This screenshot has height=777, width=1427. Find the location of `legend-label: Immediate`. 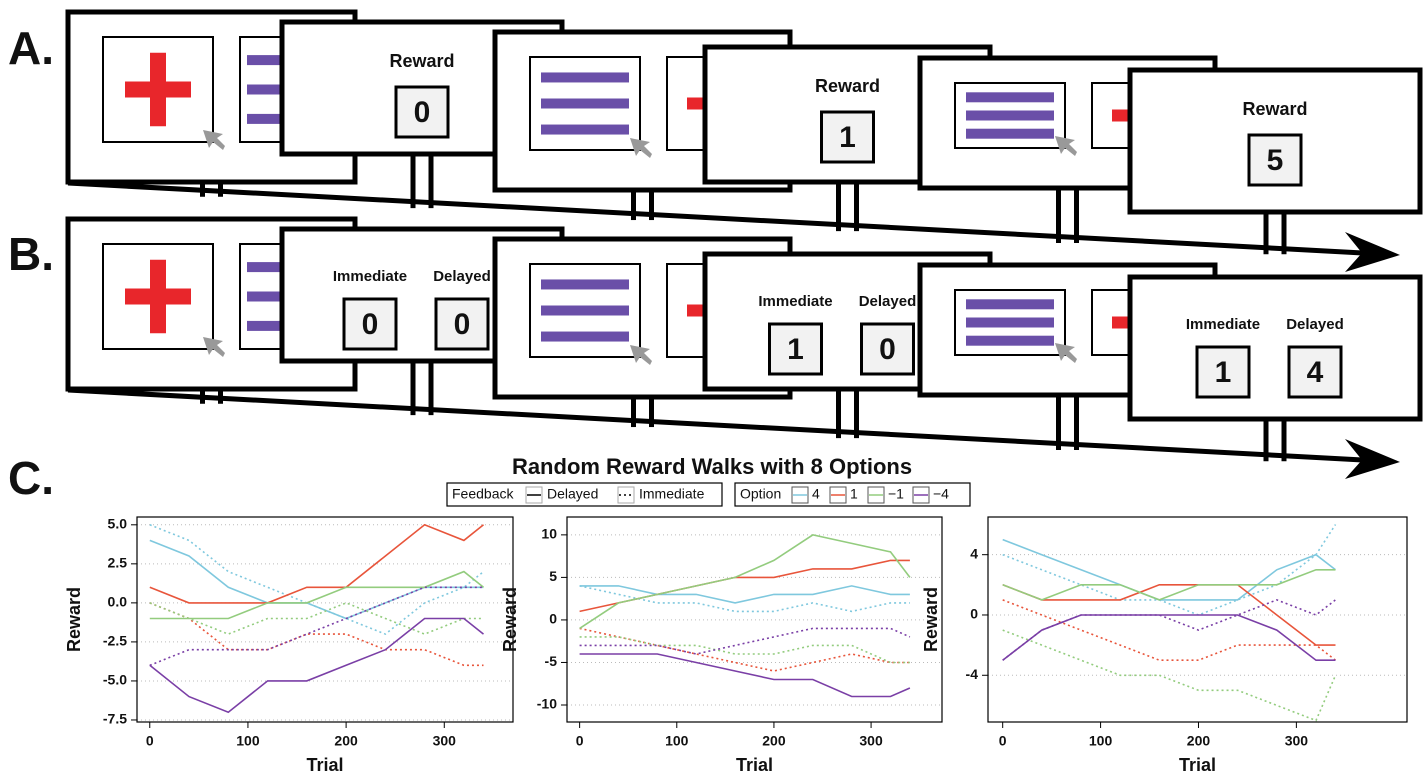

legend-label: Immediate is located at coordinates (672, 494).